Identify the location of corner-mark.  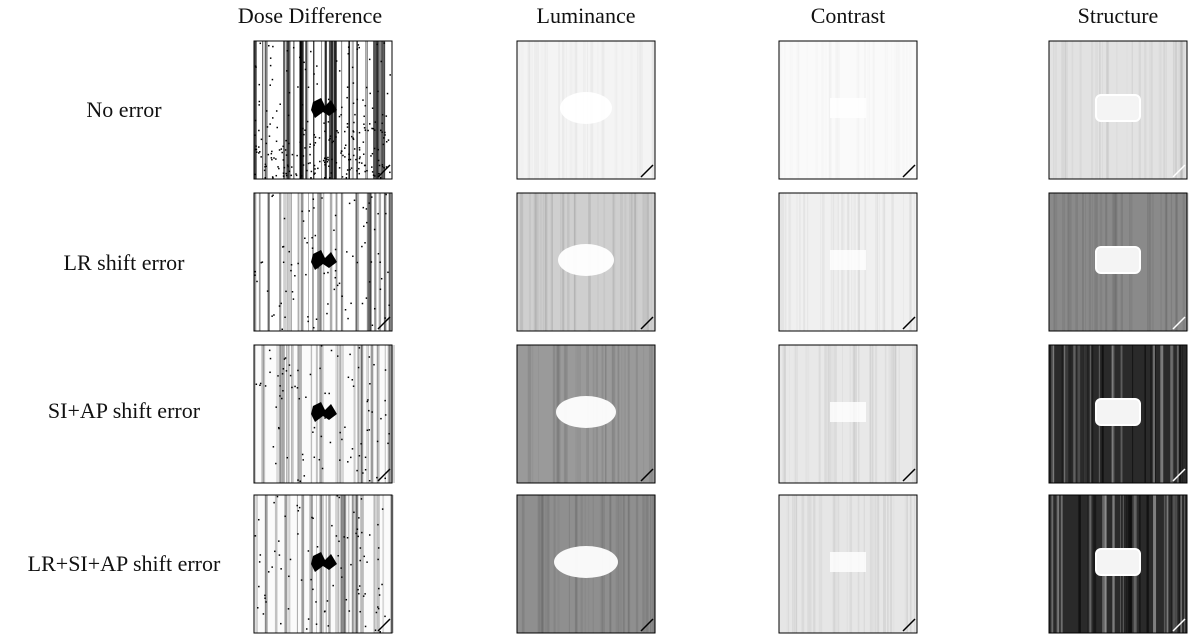
(909, 625).